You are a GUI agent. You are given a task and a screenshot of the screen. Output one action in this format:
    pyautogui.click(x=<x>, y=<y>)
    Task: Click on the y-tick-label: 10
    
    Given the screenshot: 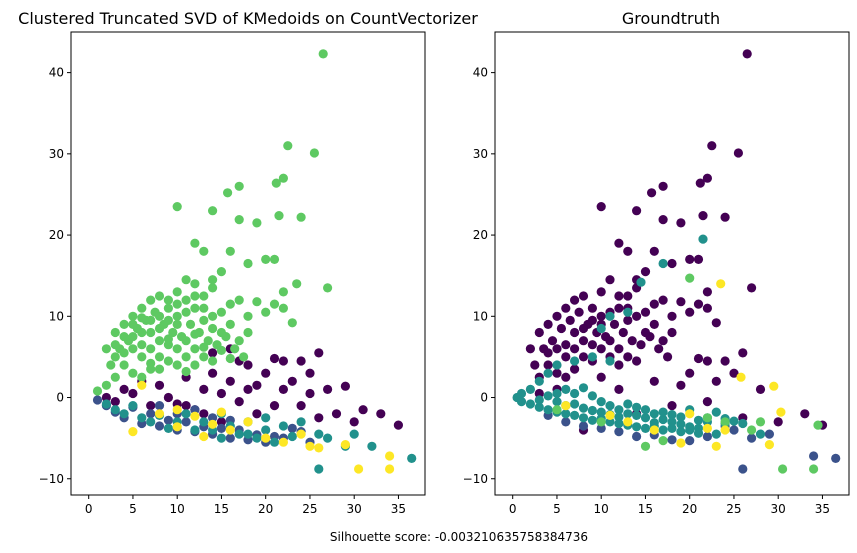 What is the action you would take?
    pyautogui.click(x=56, y=316)
    